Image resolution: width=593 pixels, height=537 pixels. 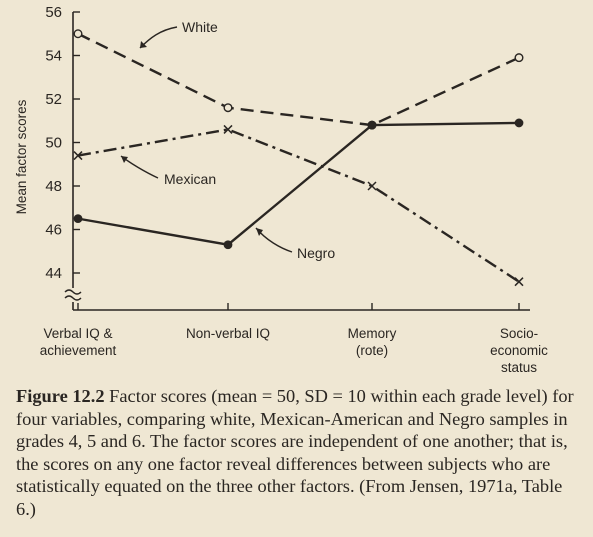 I want to click on y-tick-label-48: 48, so click(x=53, y=186).